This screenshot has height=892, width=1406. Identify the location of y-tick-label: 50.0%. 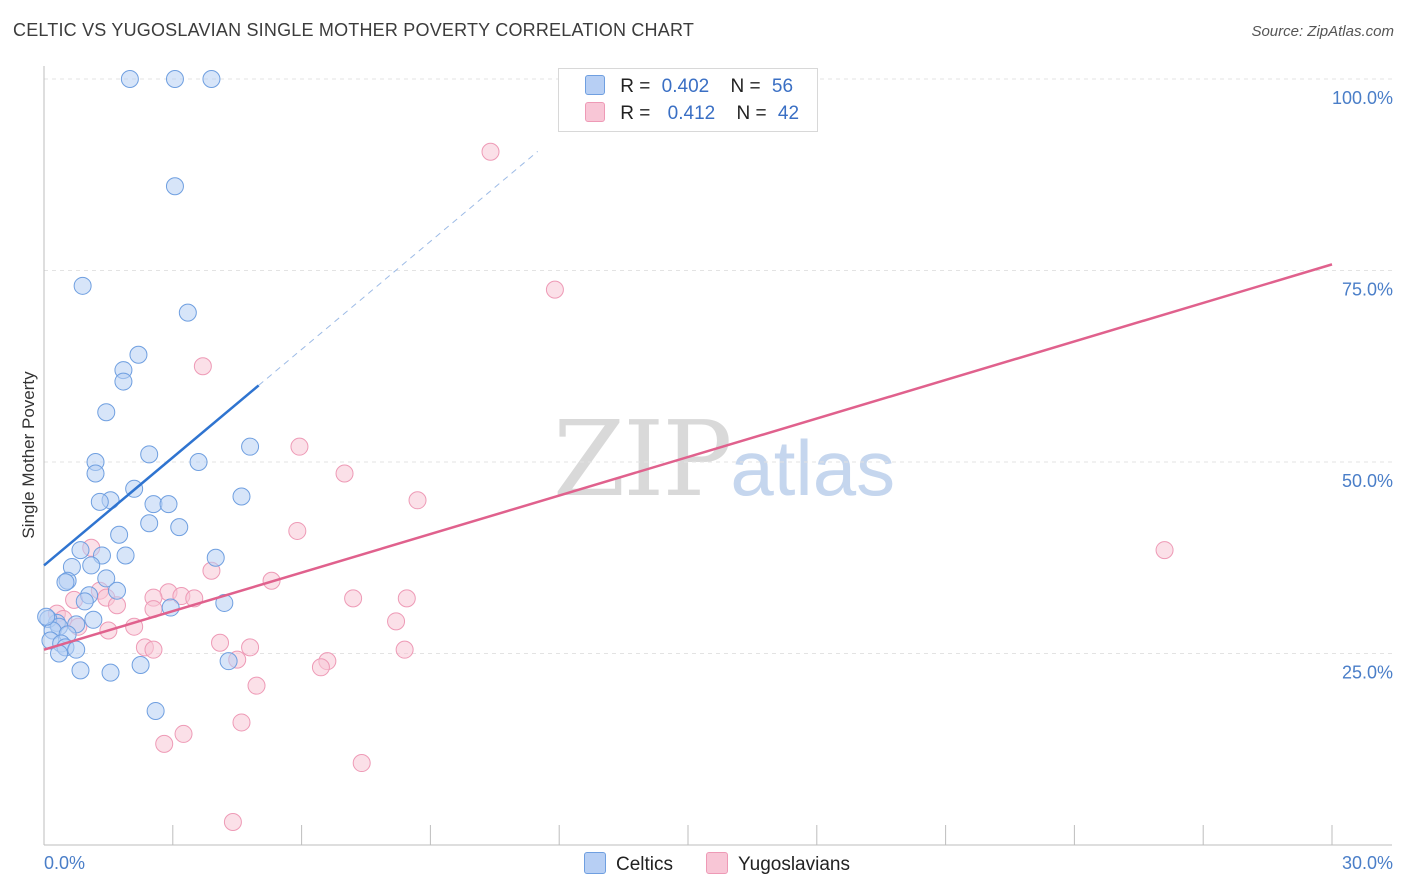
(1367, 481).